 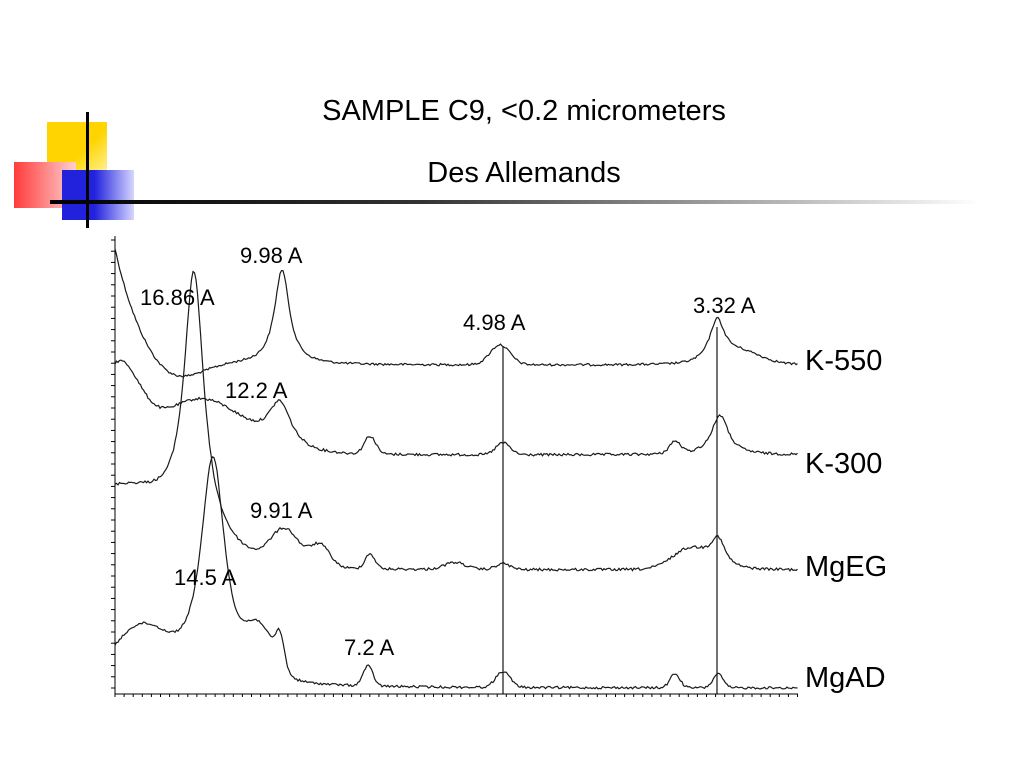 What do you see at coordinates (281, 510) in the screenshot?
I see `peak-label-9-91: 9.91 A` at bounding box center [281, 510].